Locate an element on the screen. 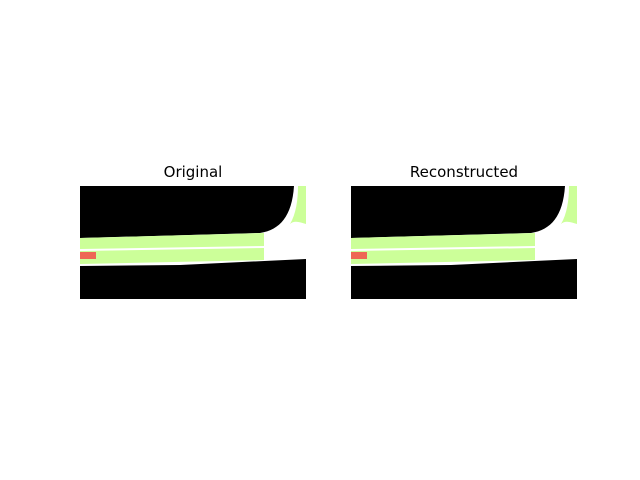 The width and height of the screenshot is (640, 480). original-segmentation-image is located at coordinates (193, 242).